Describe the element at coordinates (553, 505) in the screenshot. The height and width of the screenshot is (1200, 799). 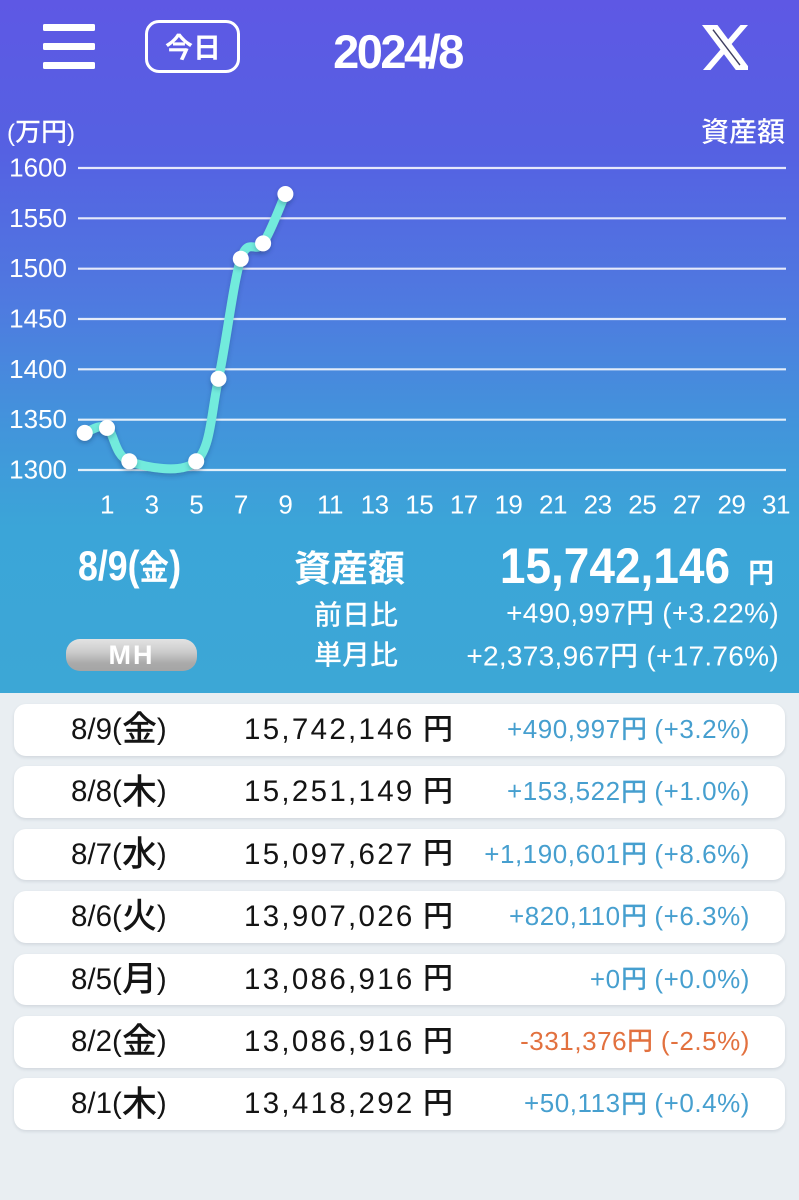
I see `svg-text: 21` at that location.